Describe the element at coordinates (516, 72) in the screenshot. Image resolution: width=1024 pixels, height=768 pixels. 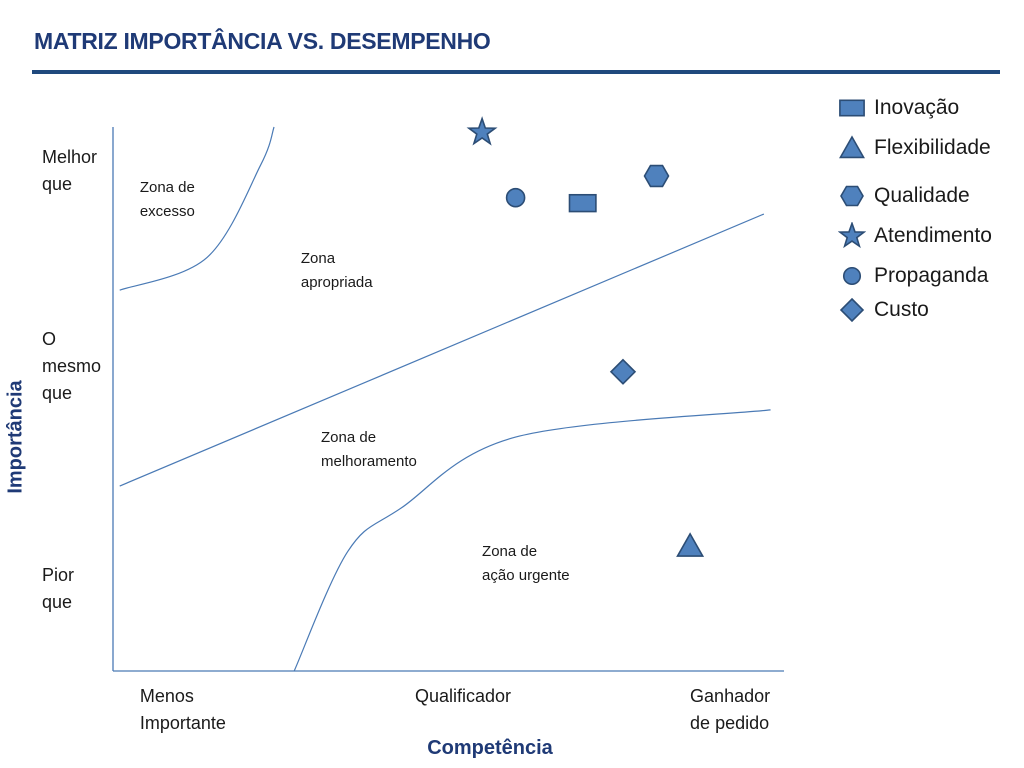
I see `title-underline` at that location.